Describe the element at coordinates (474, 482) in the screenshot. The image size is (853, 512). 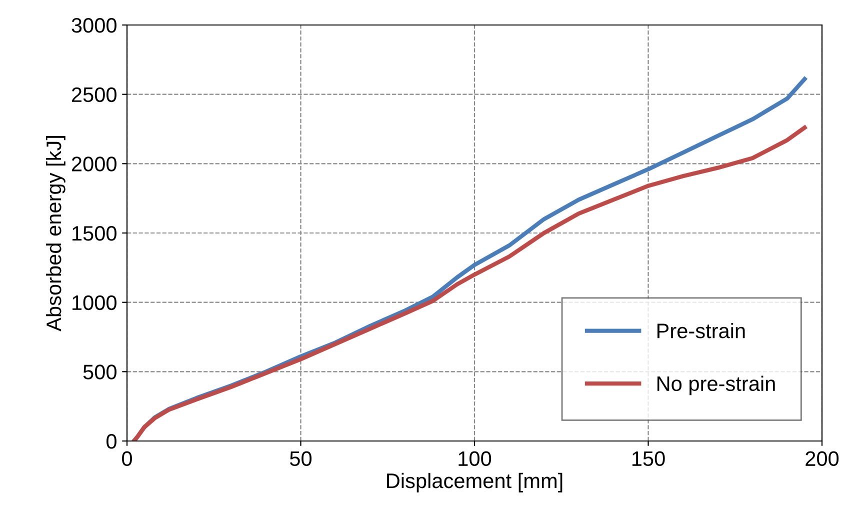
I see `x-axis-title: Displacement [mm]` at that location.